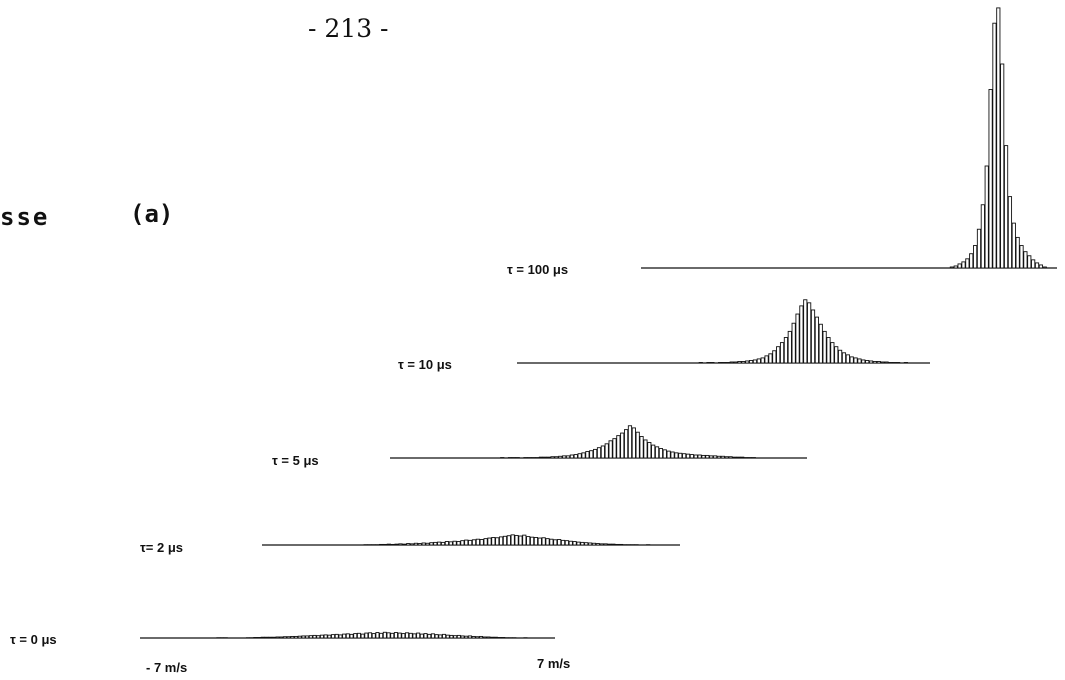 This screenshot has height=680, width=1065. What do you see at coordinates (425, 364) in the screenshot?
I see `series-label-3: τ = 10 μs` at bounding box center [425, 364].